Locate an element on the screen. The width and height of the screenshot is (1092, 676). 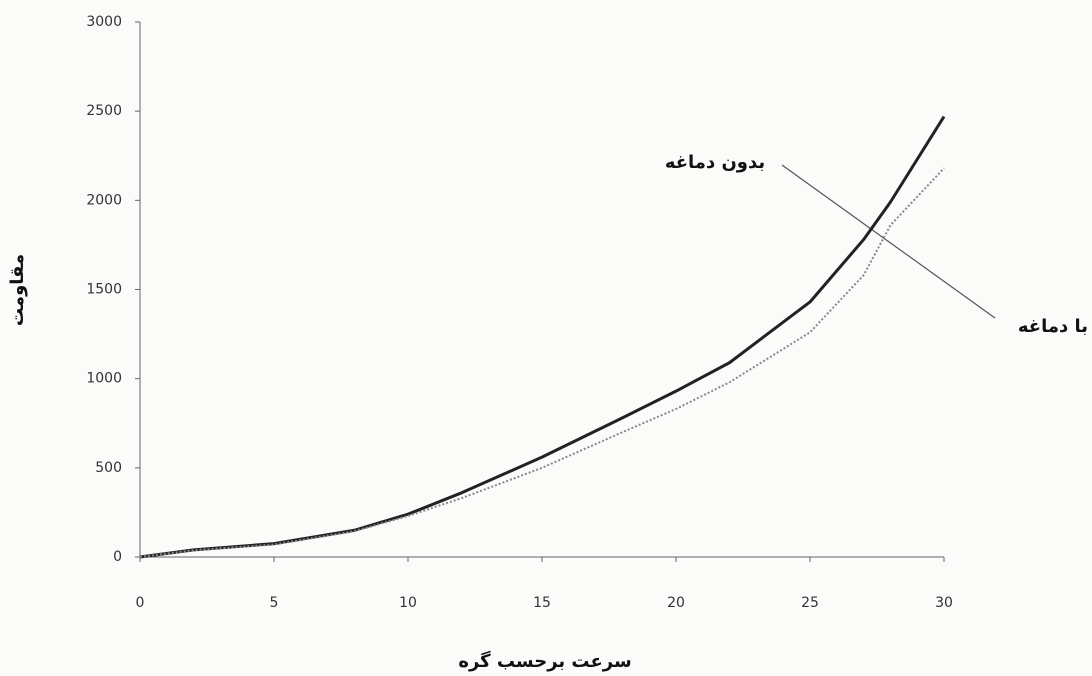
y-tick-label: 500 is located at coordinates (108, 468).